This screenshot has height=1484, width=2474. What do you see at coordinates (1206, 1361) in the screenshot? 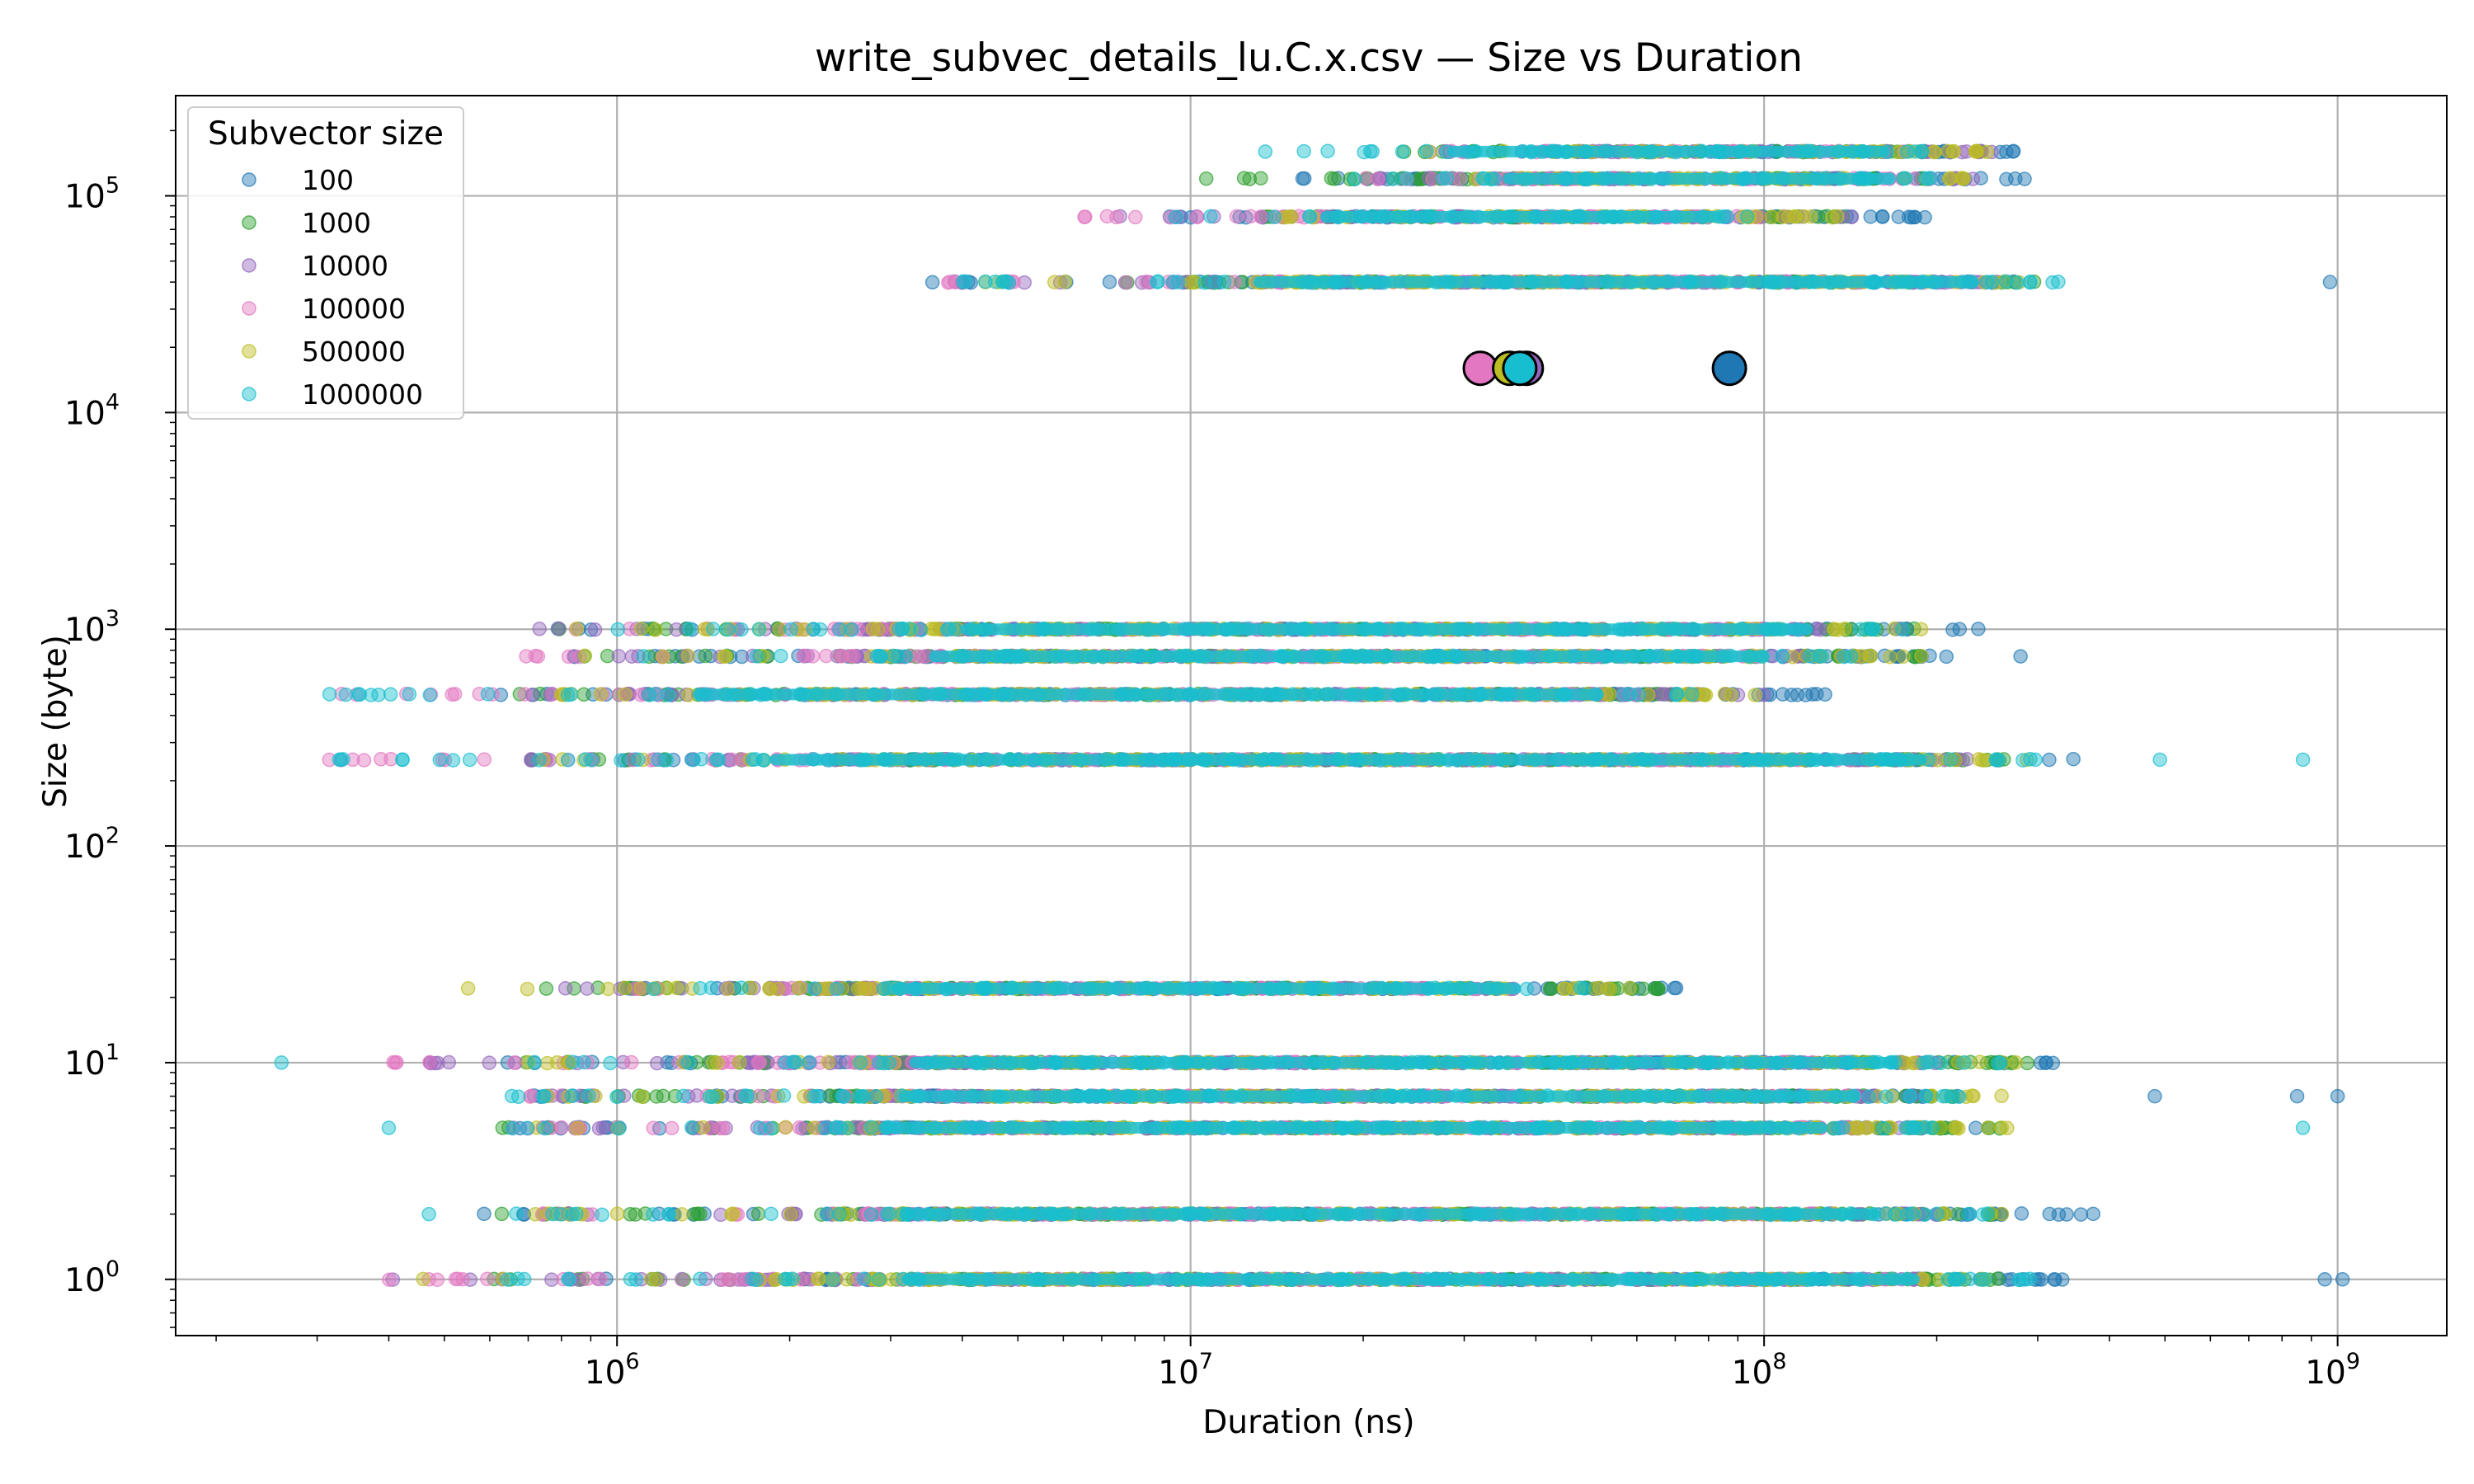
I see `x-tick-exponent: 7` at bounding box center [1206, 1361].